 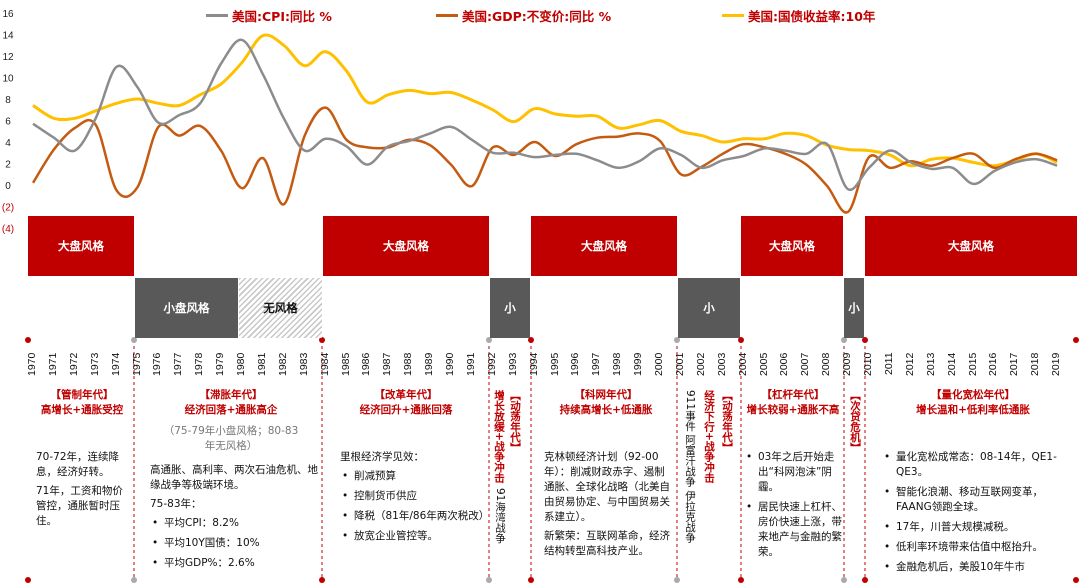 I want to click on band-small-4: 小, so click(x=854, y=308).